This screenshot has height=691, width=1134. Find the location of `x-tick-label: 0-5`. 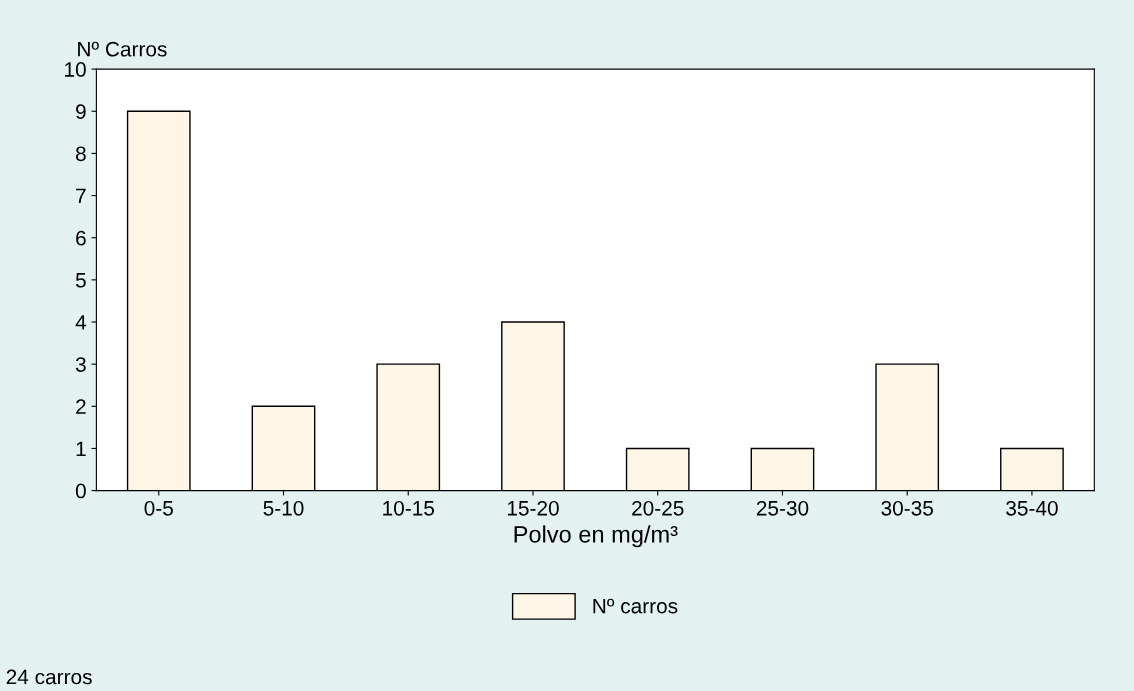

x-tick-label: 0-5 is located at coordinates (158, 508).